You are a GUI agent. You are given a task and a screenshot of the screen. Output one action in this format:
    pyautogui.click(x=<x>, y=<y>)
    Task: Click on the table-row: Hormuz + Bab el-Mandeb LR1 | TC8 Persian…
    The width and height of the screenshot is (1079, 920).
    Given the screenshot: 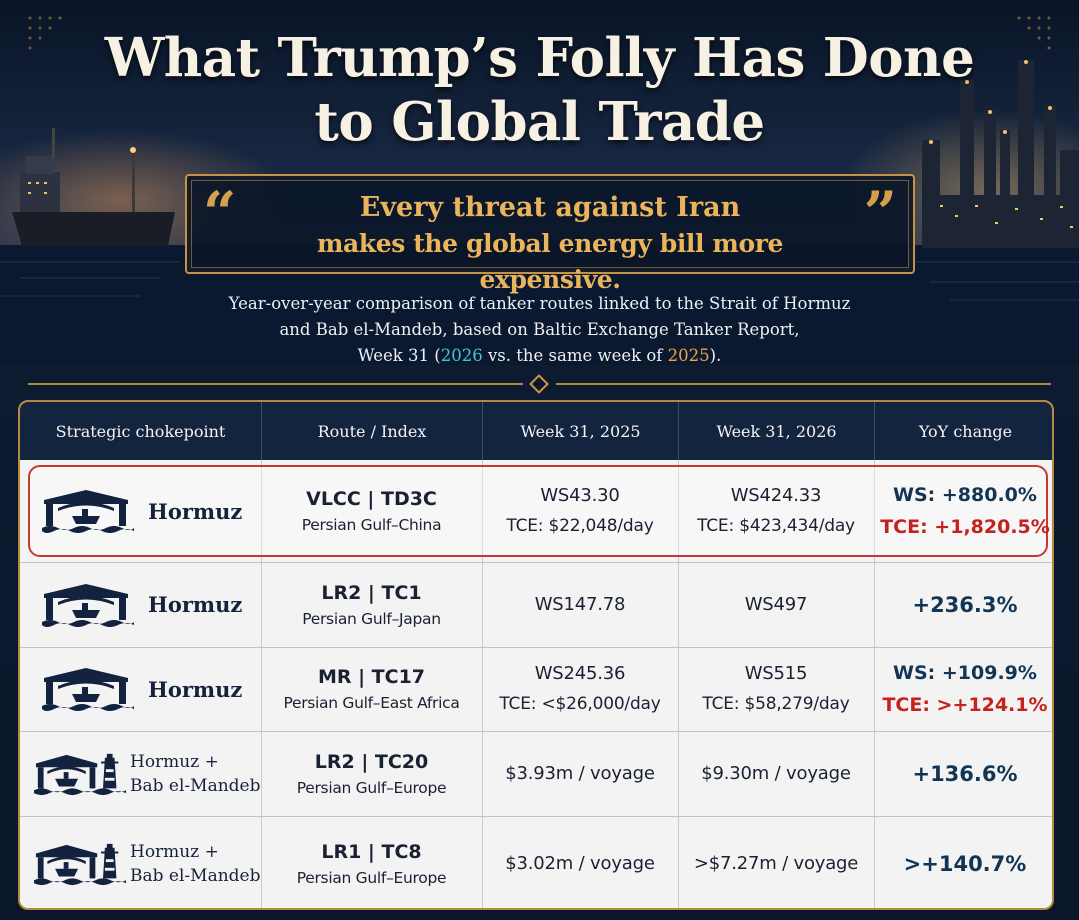 What is the action you would take?
    pyautogui.click(x=536, y=862)
    